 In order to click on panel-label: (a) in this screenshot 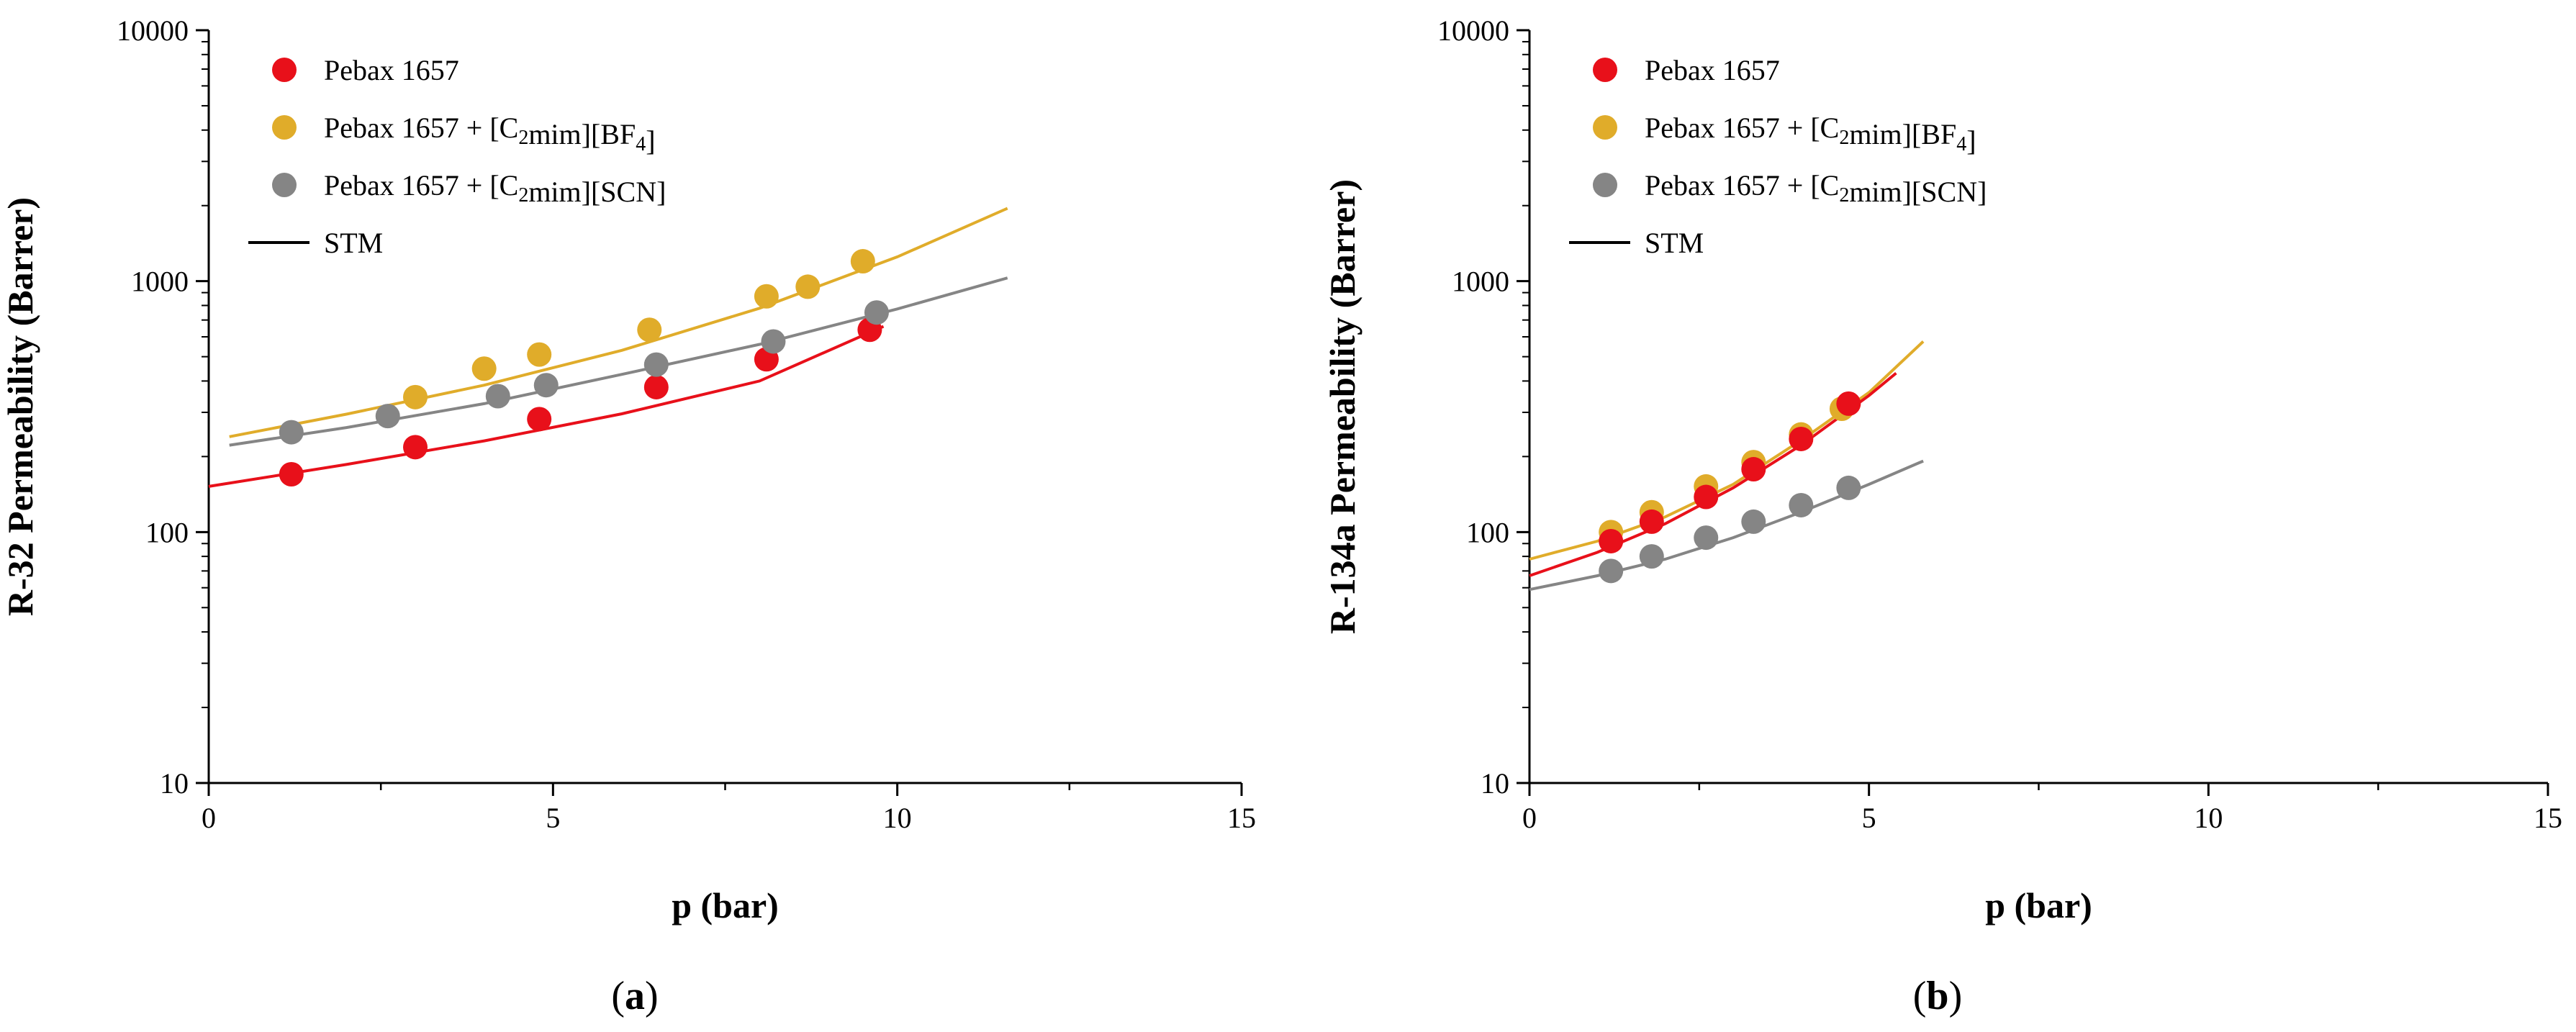, I will do `click(634, 996)`.